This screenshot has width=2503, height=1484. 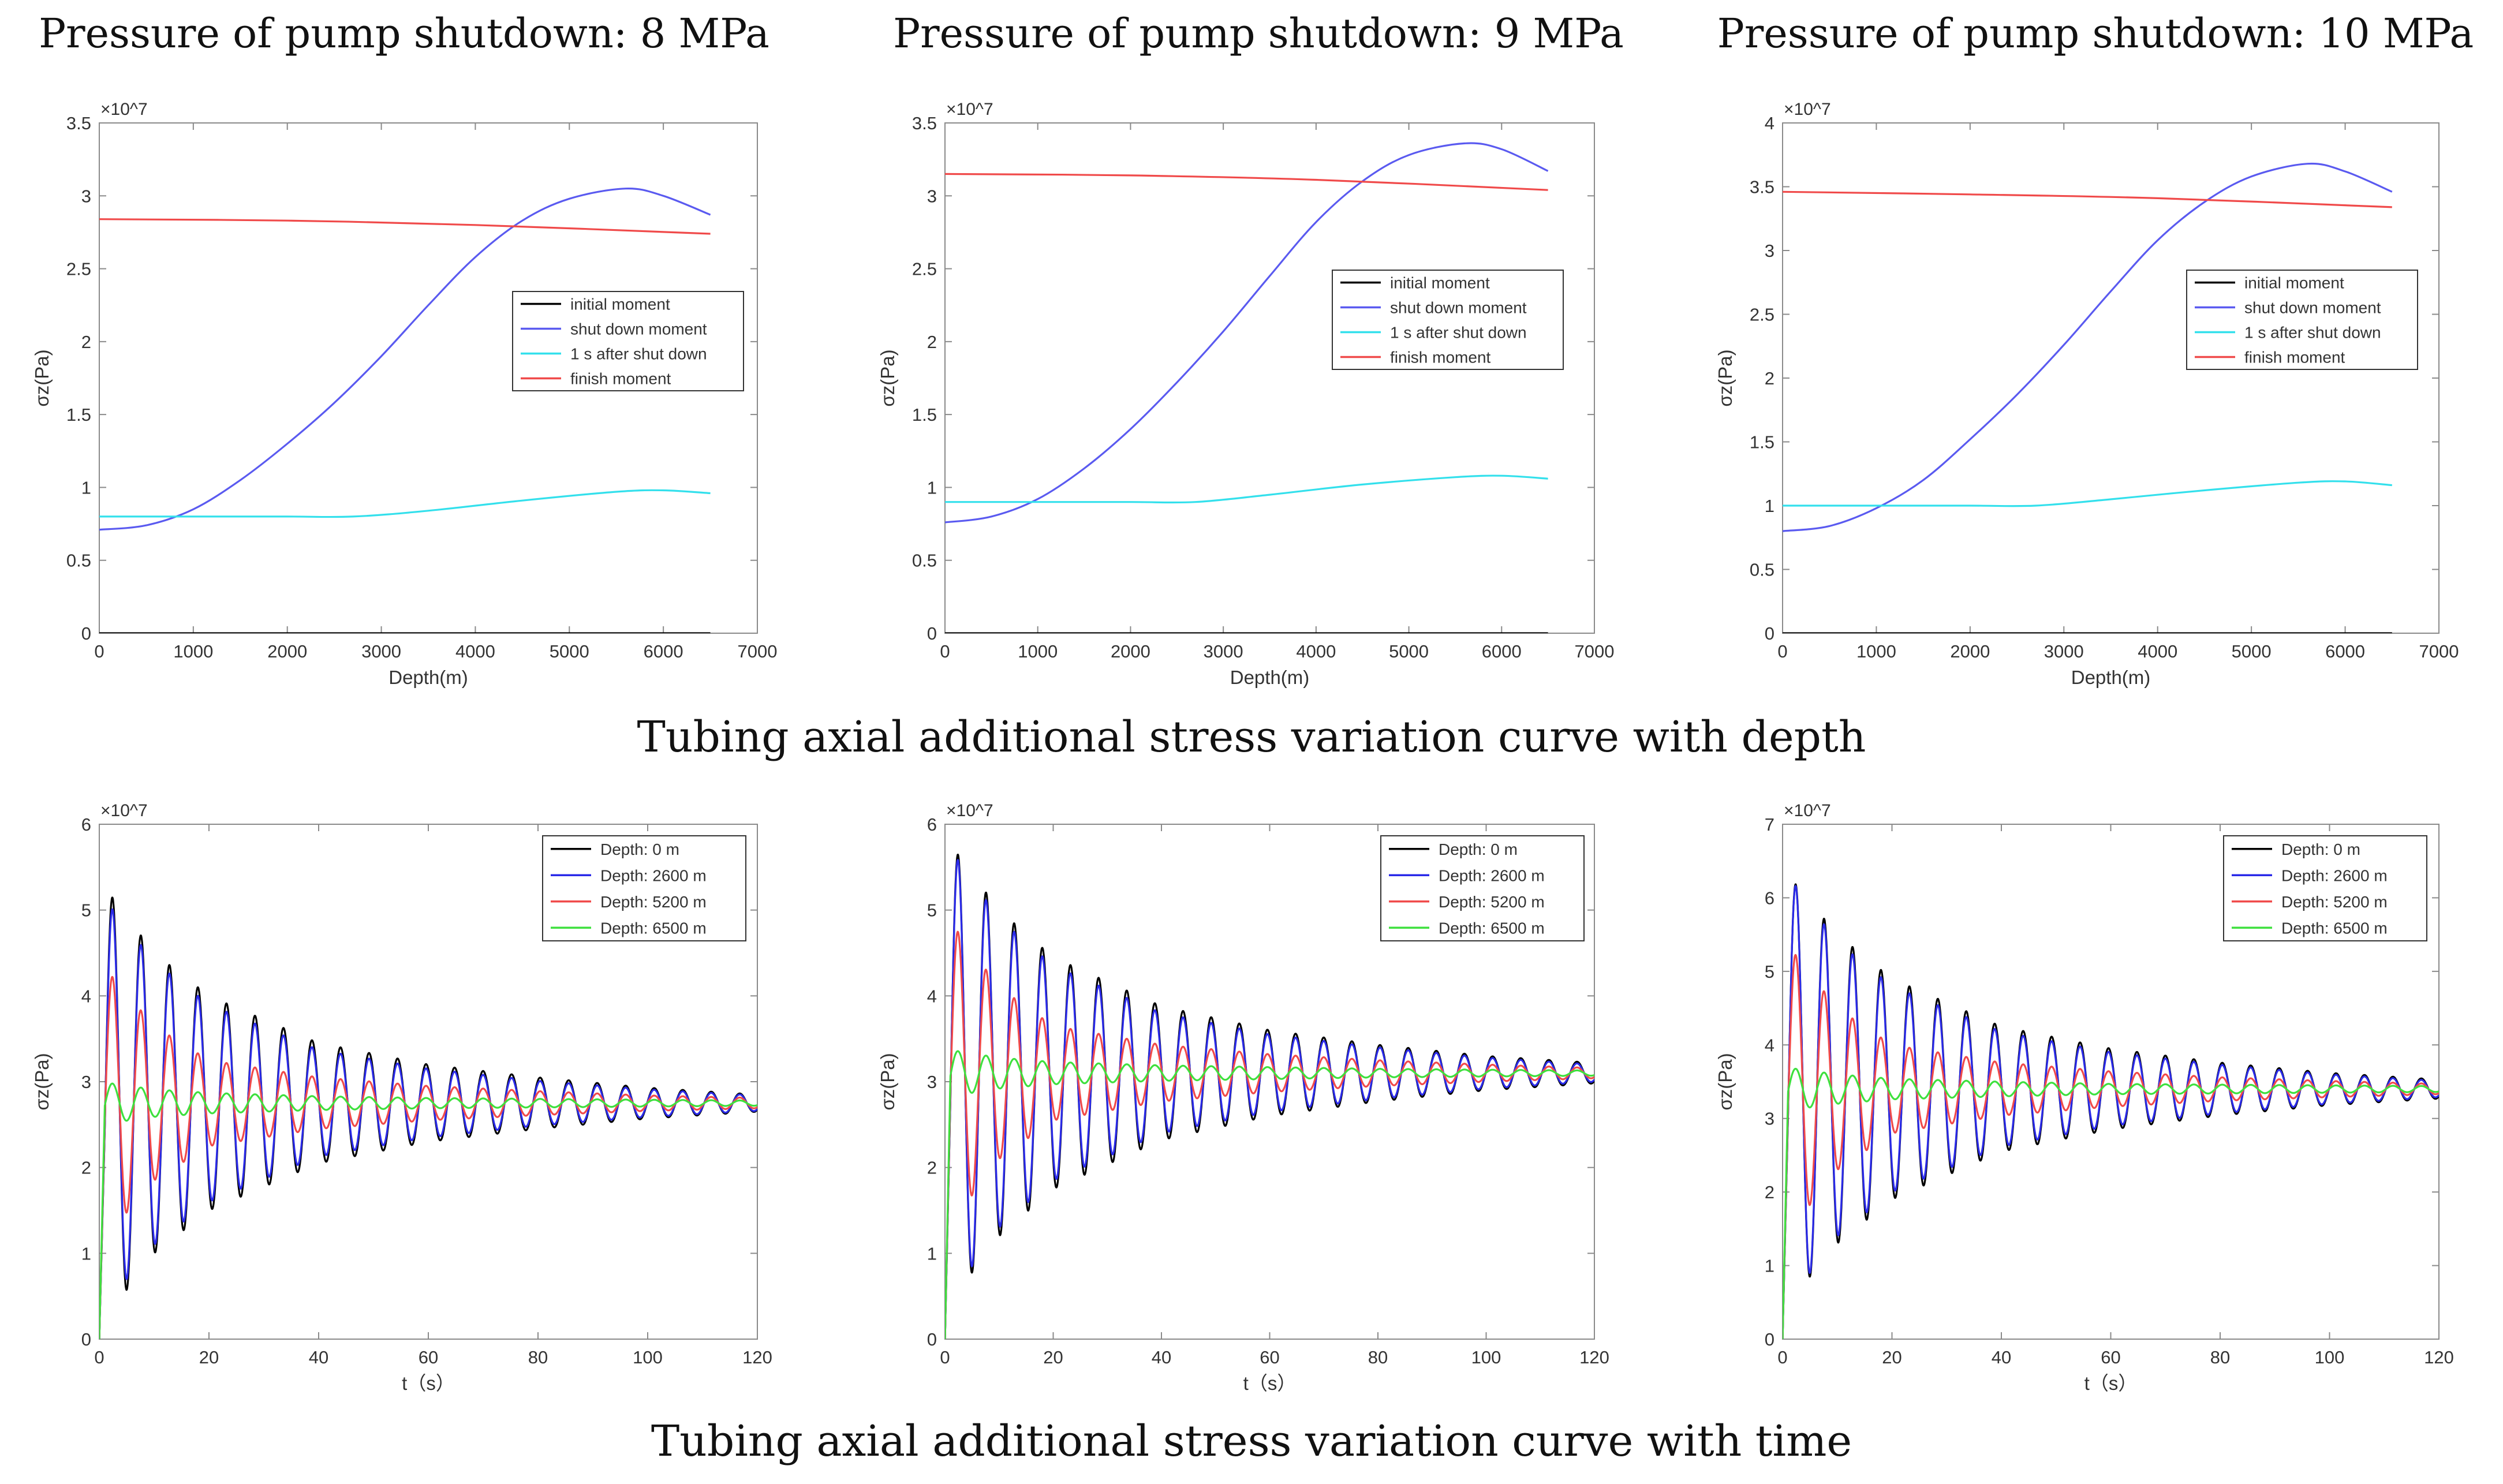 I want to click on legend-label: Depth: 6500 m, so click(x=1492, y=928).